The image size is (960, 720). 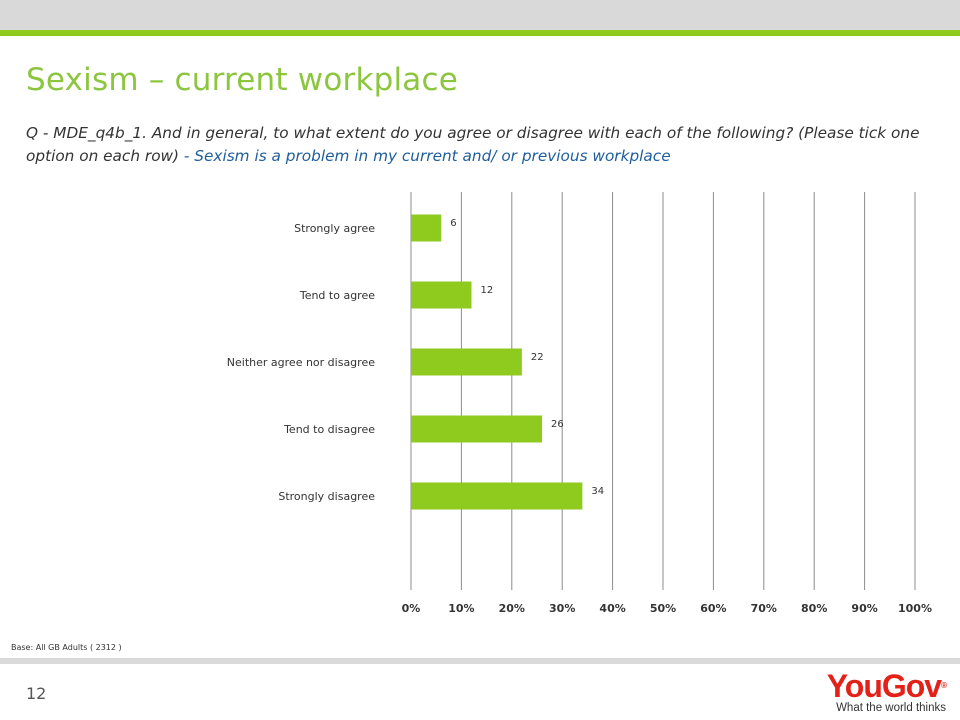 What do you see at coordinates (66, 647) in the screenshot?
I see `base-note: Base: All GB Adults ( 2312 )` at bounding box center [66, 647].